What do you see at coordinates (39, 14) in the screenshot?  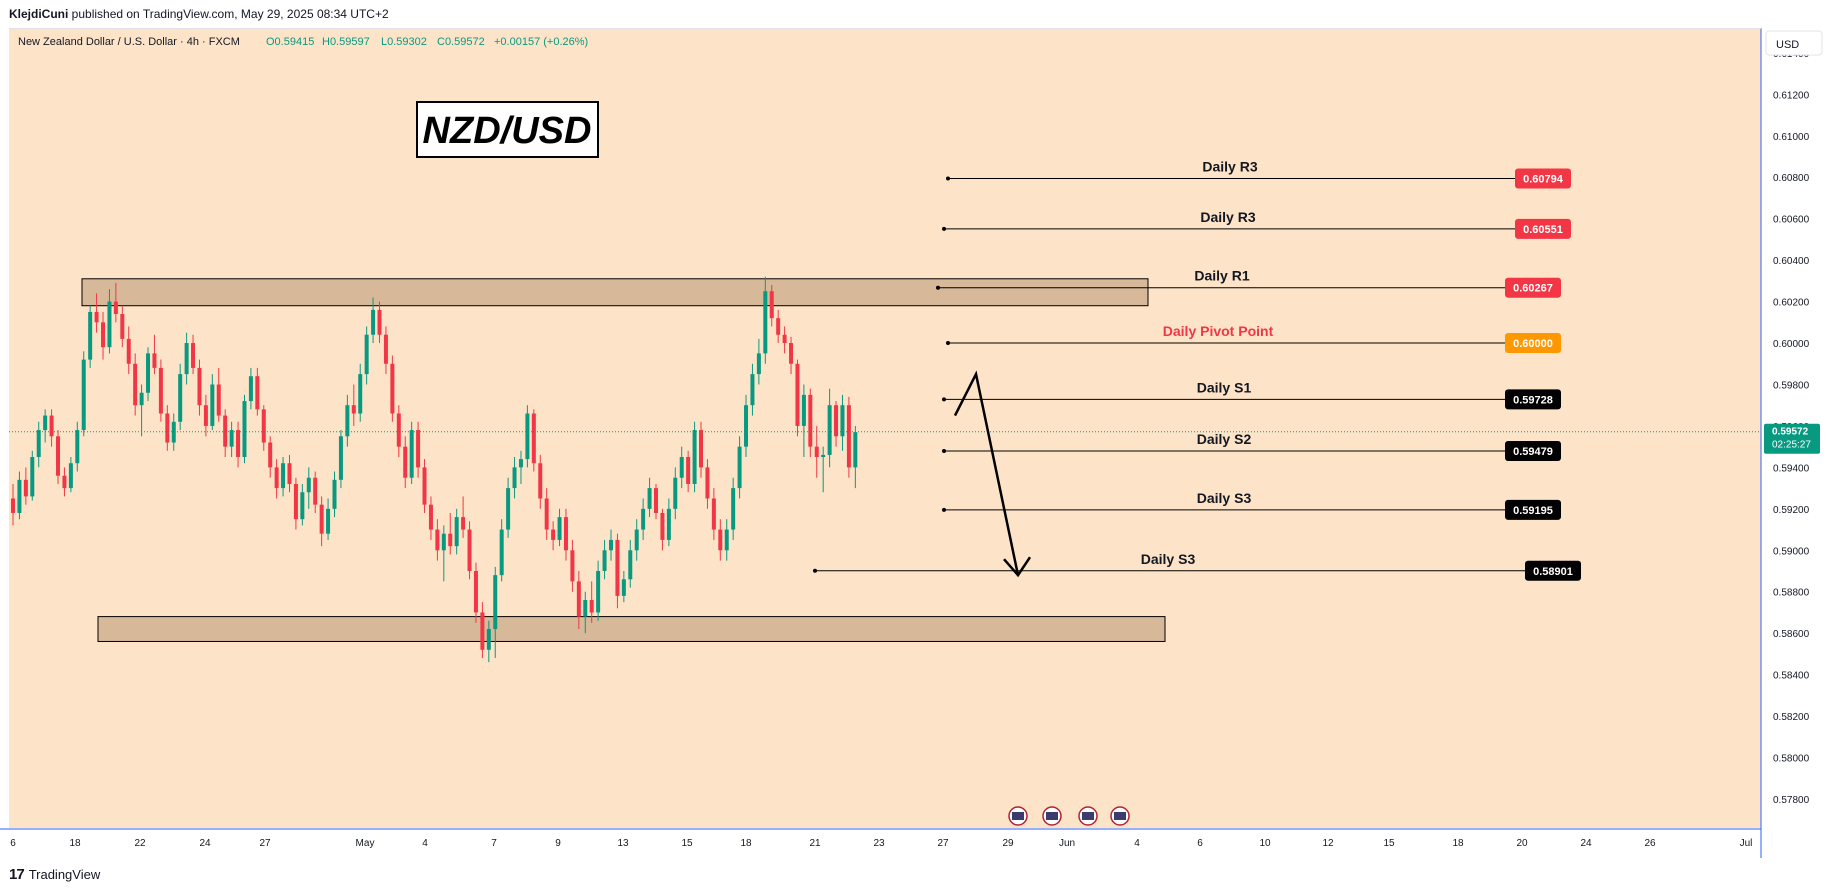 I see `author-name: KlejdiCuni` at bounding box center [39, 14].